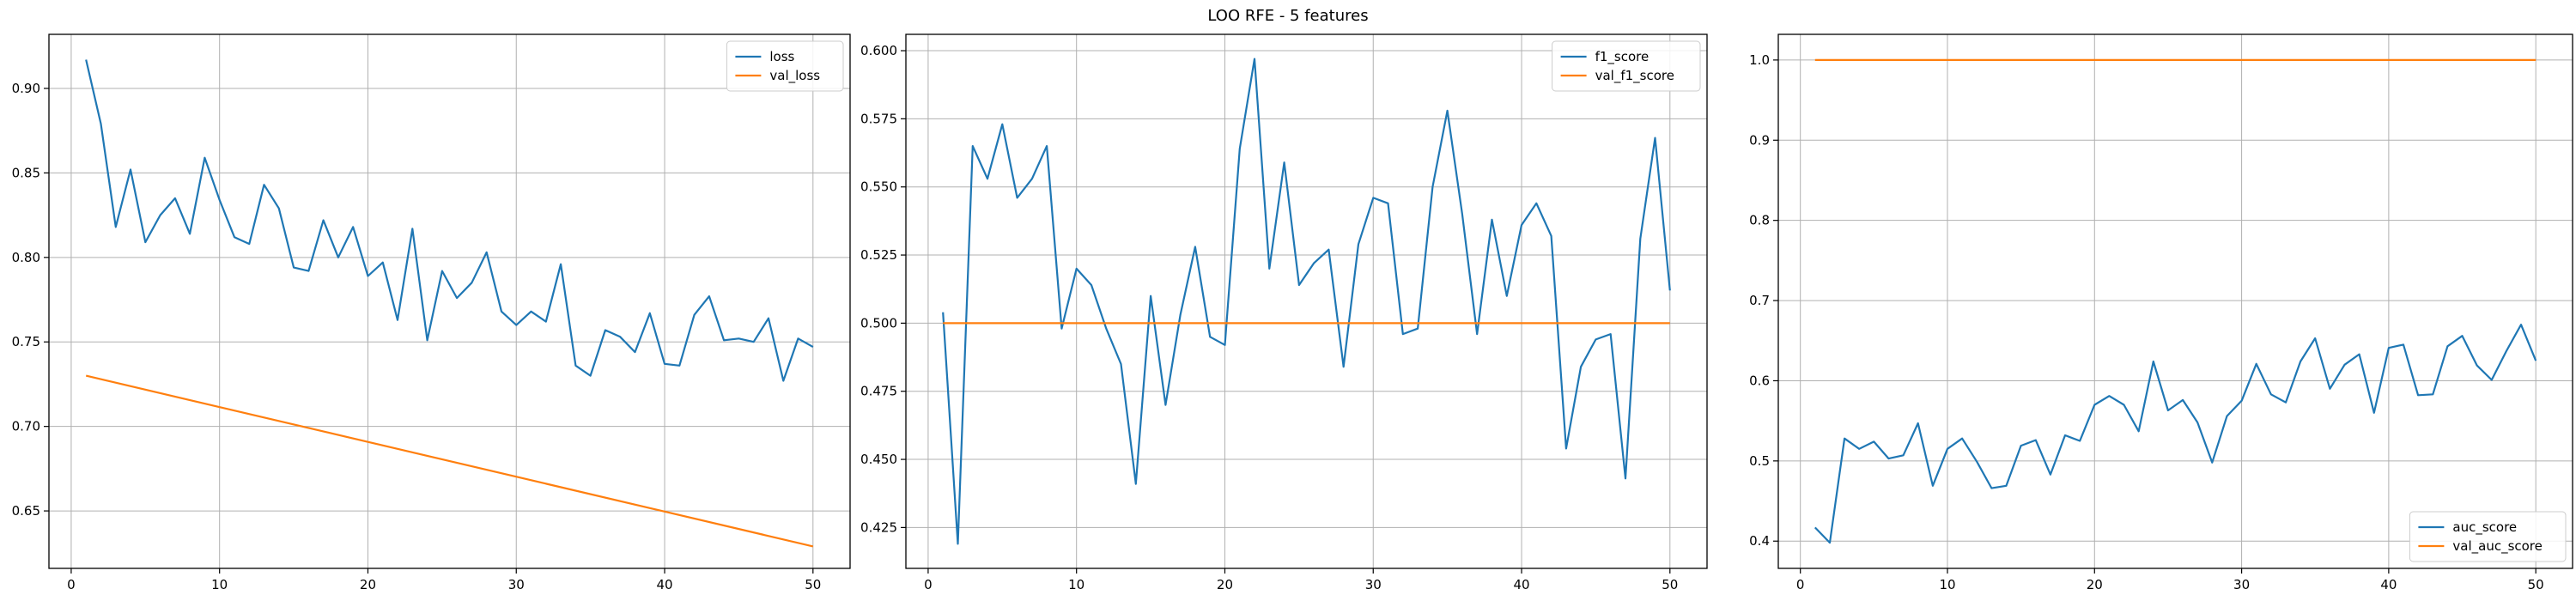 The image size is (2576, 601). Describe the element at coordinates (794, 76) in the screenshot. I see `legend-entry: val_loss` at that location.